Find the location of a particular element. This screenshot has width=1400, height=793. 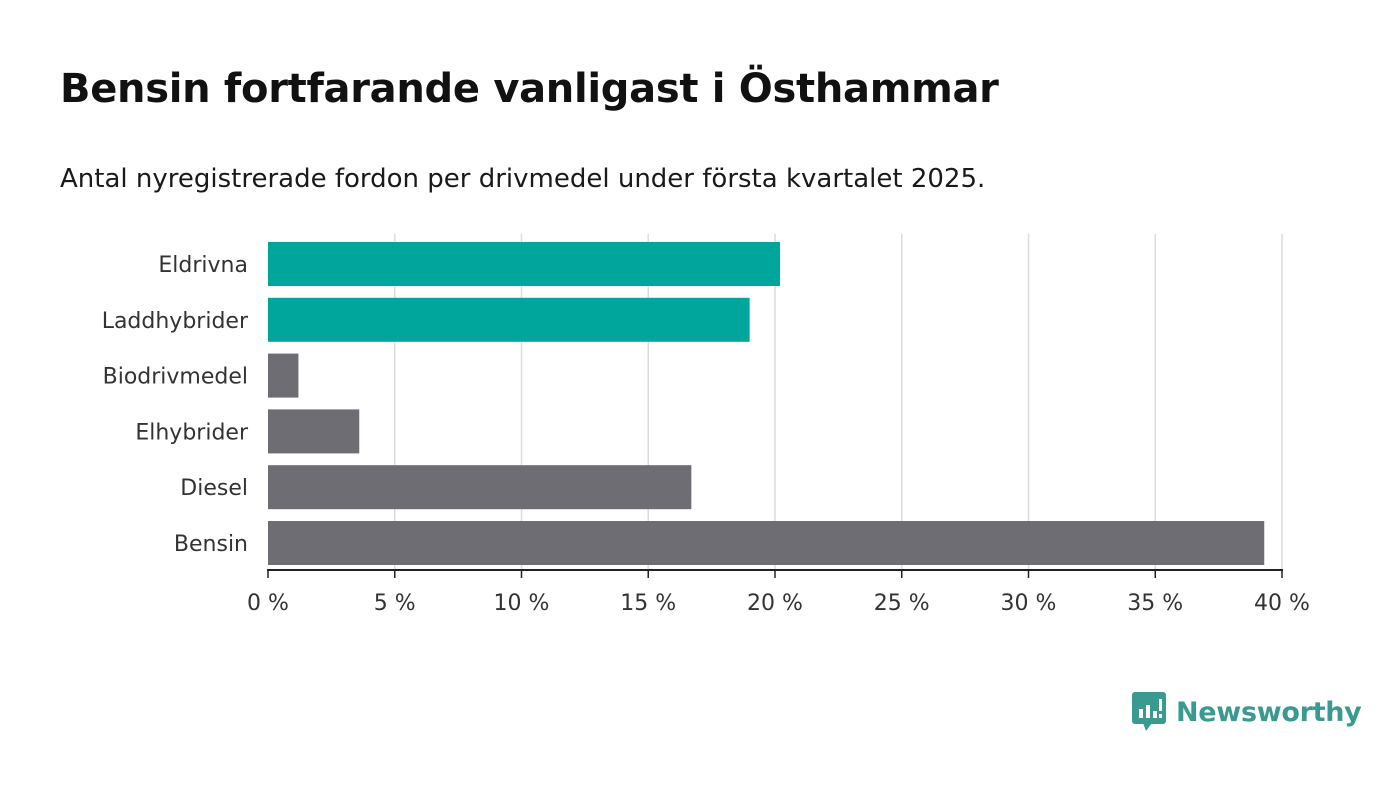

category-label: Eldrivna is located at coordinates (203, 265).